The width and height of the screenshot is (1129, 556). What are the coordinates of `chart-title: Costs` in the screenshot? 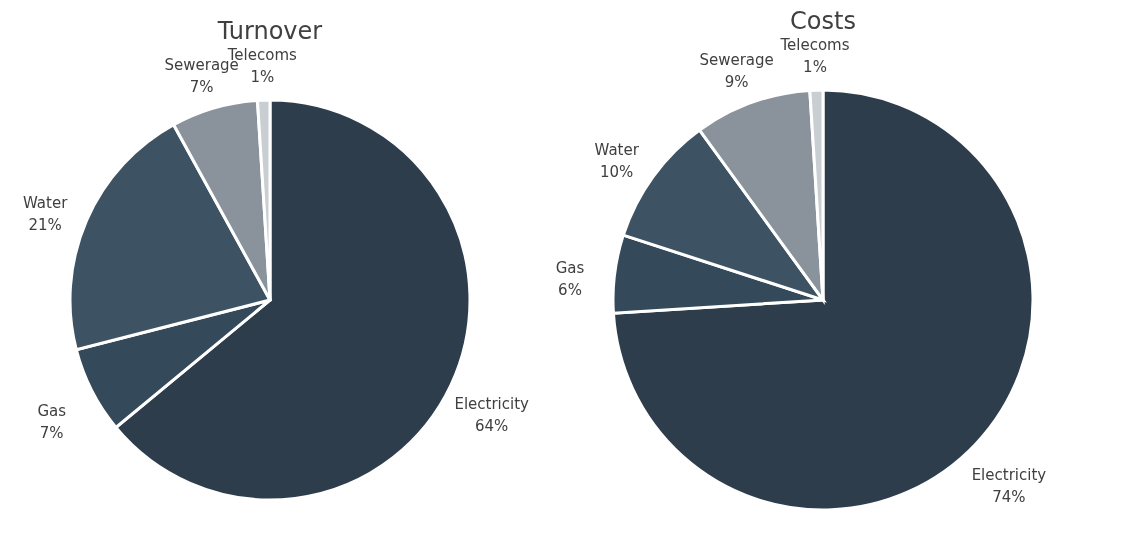 It's located at (823, 21).